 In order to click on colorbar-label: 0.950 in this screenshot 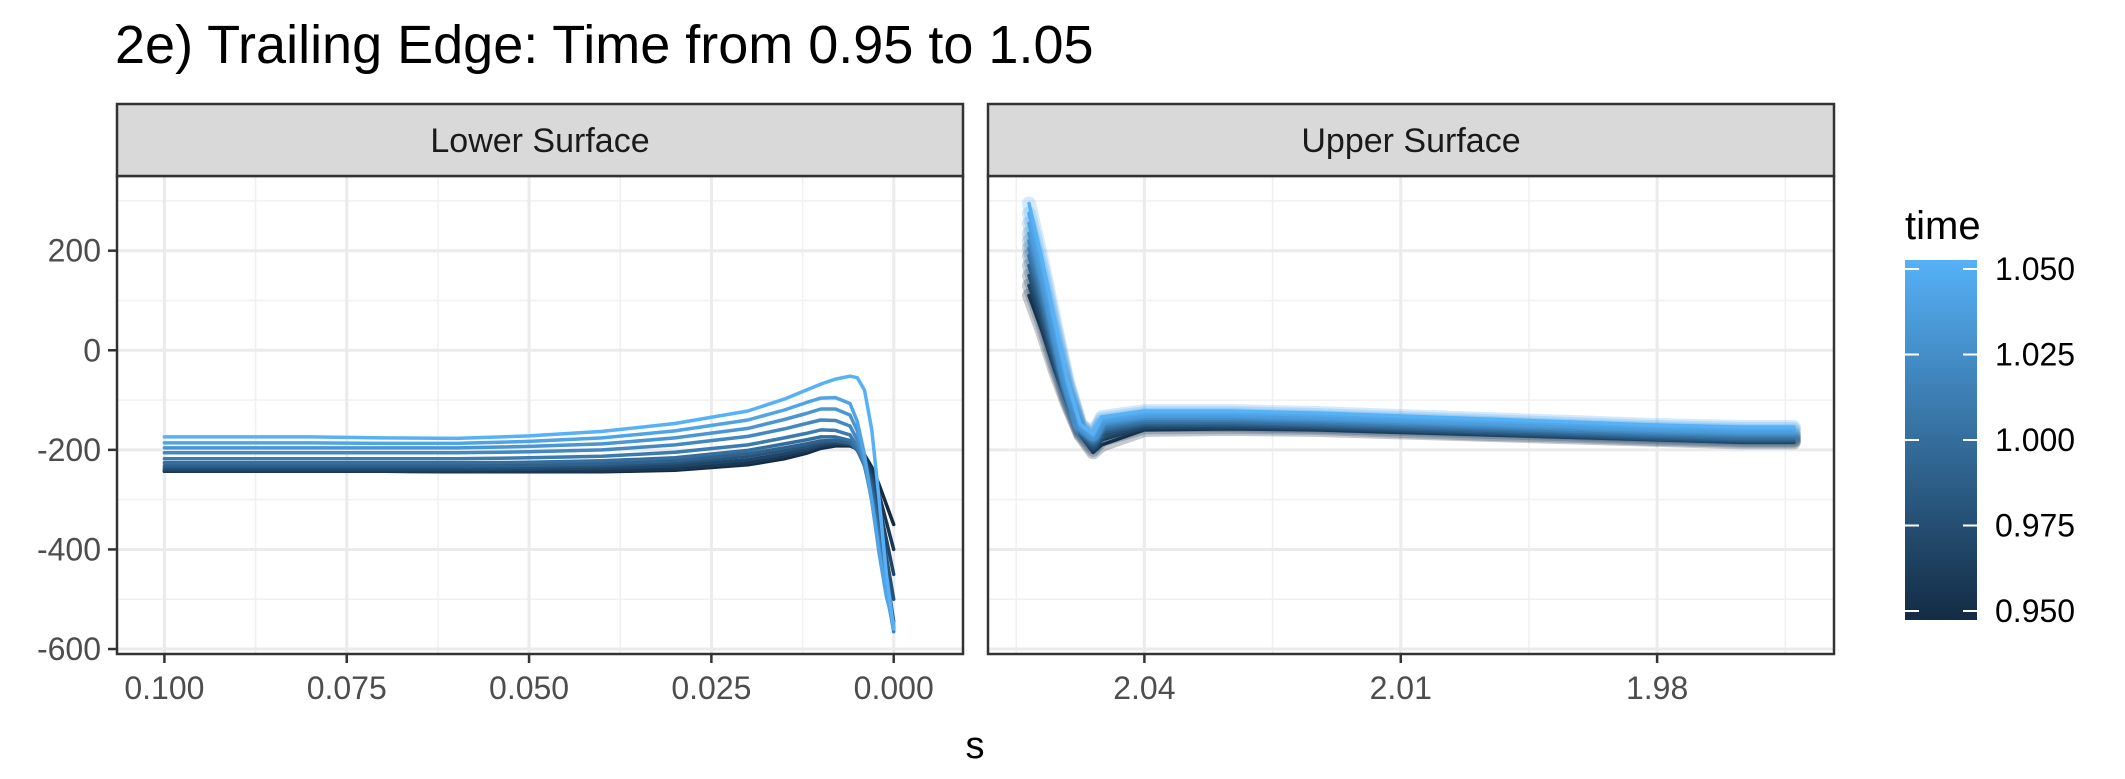, I will do `click(2035, 611)`.